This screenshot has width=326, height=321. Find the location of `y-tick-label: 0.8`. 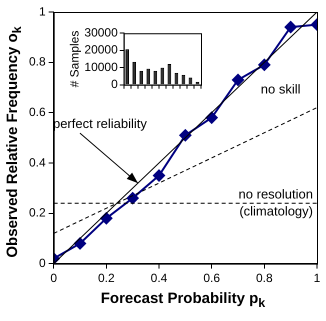

y-tick-label: 0.8 is located at coordinates (37, 61).